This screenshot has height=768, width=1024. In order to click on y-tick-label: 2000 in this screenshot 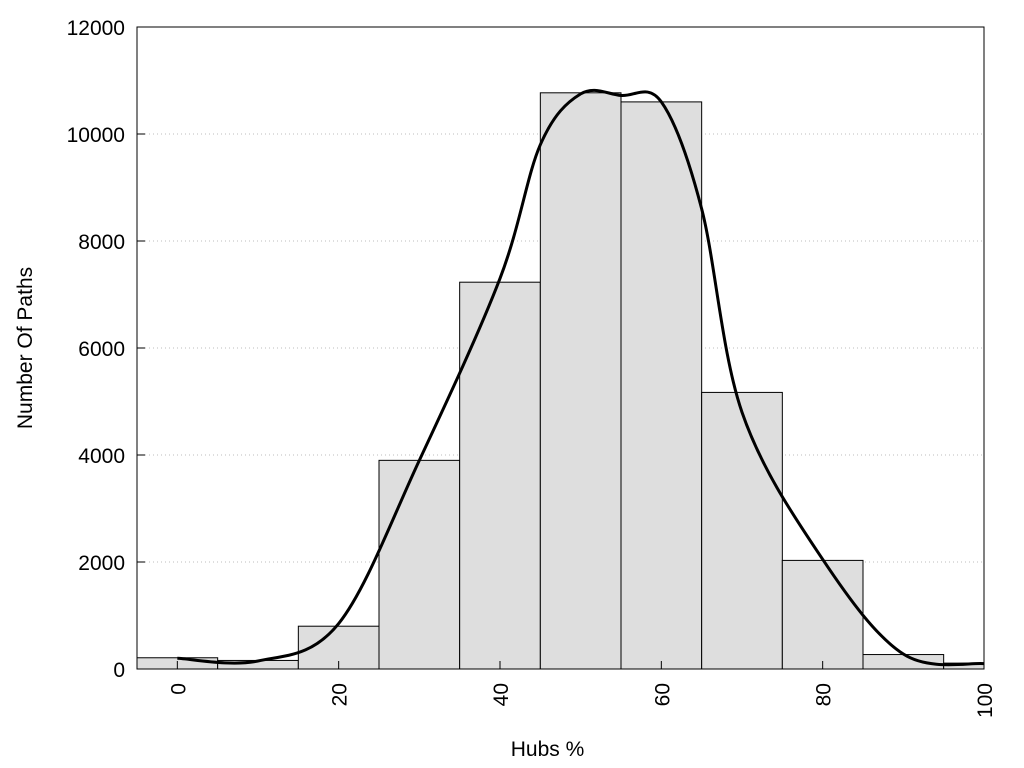, I will do `click(101, 563)`.